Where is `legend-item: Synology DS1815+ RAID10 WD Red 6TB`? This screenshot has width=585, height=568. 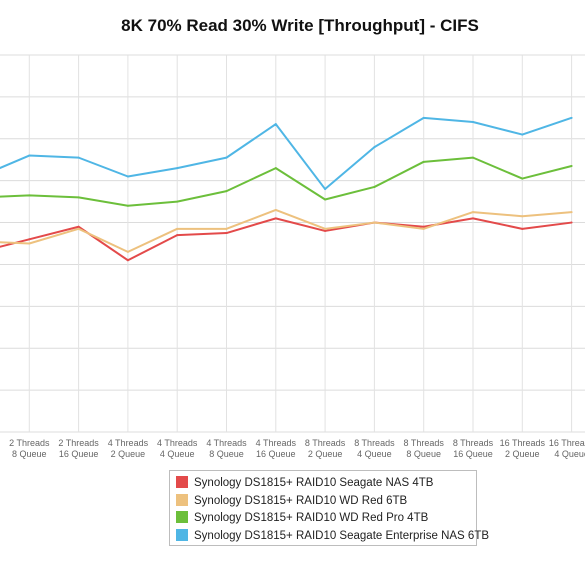 legend-item: Synology DS1815+ RAID10 WD Red 6TB is located at coordinates (326, 502).